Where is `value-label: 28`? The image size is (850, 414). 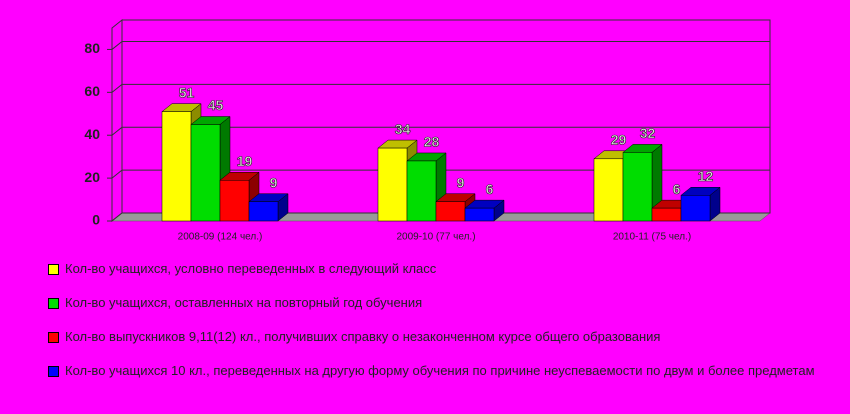
value-label: 28 is located at coordinates (432, 142).